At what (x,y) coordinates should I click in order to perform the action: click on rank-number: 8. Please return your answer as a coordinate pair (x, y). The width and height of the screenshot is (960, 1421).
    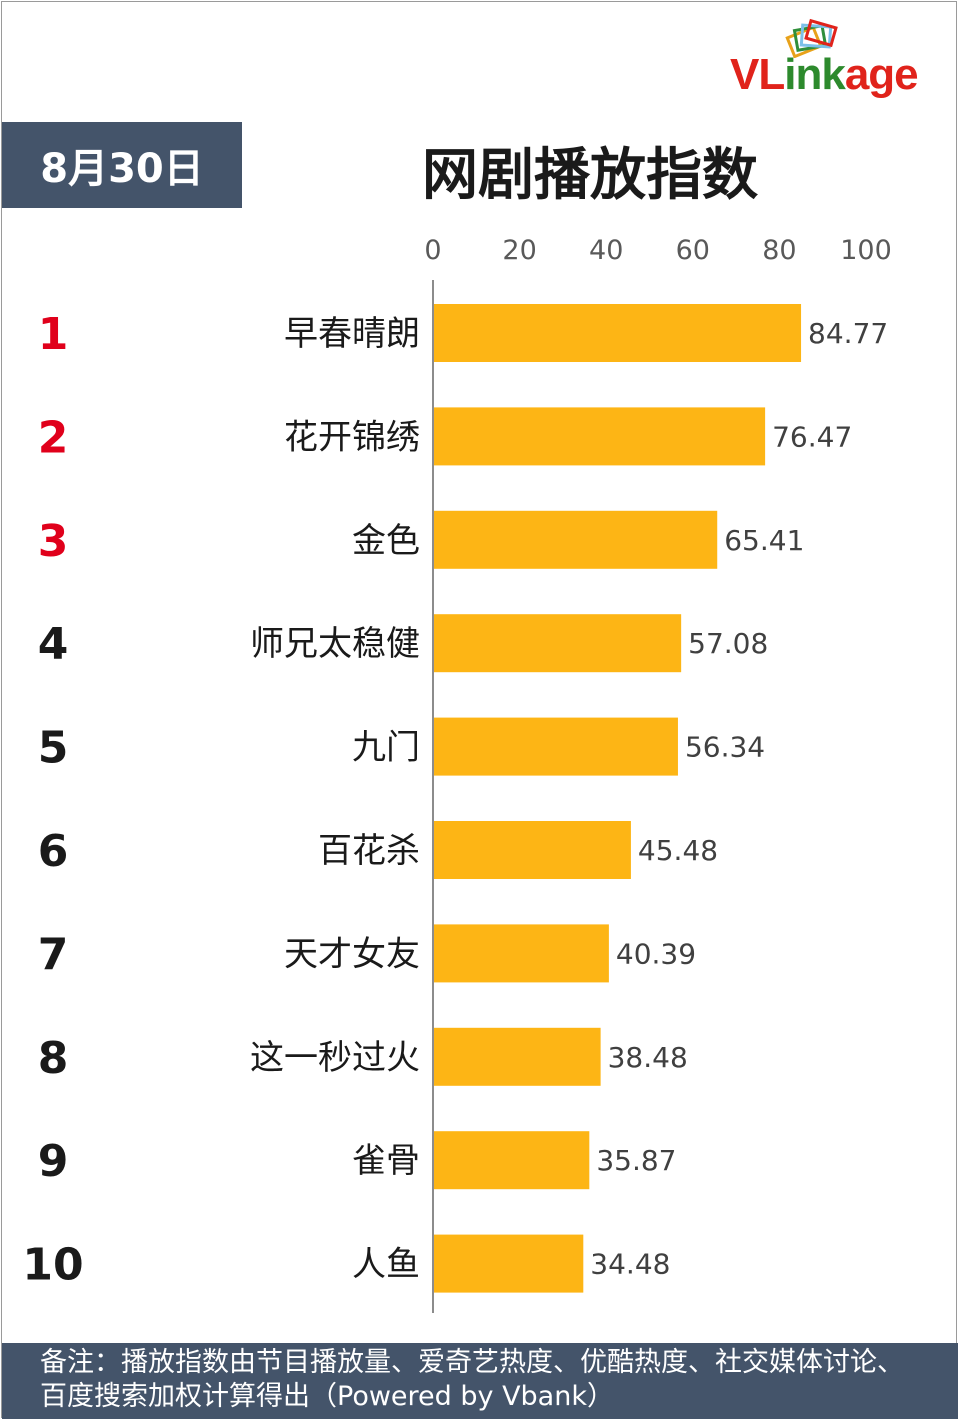
    Looking at the image, I should click on (53, 1058).